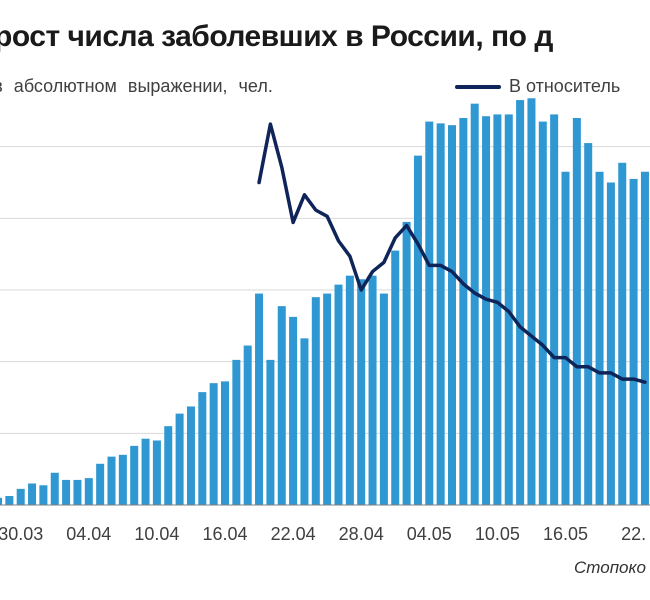 Image resolution: width=650 pixels, height=600 pixels. I want to click on bar-05.05, so click(429, 313).